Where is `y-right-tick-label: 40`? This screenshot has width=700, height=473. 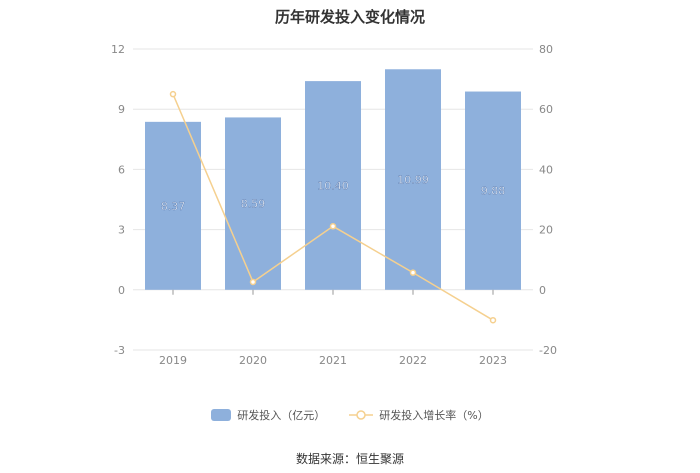 y-right-tick-label: 40 is located at coordinates (546, 169).